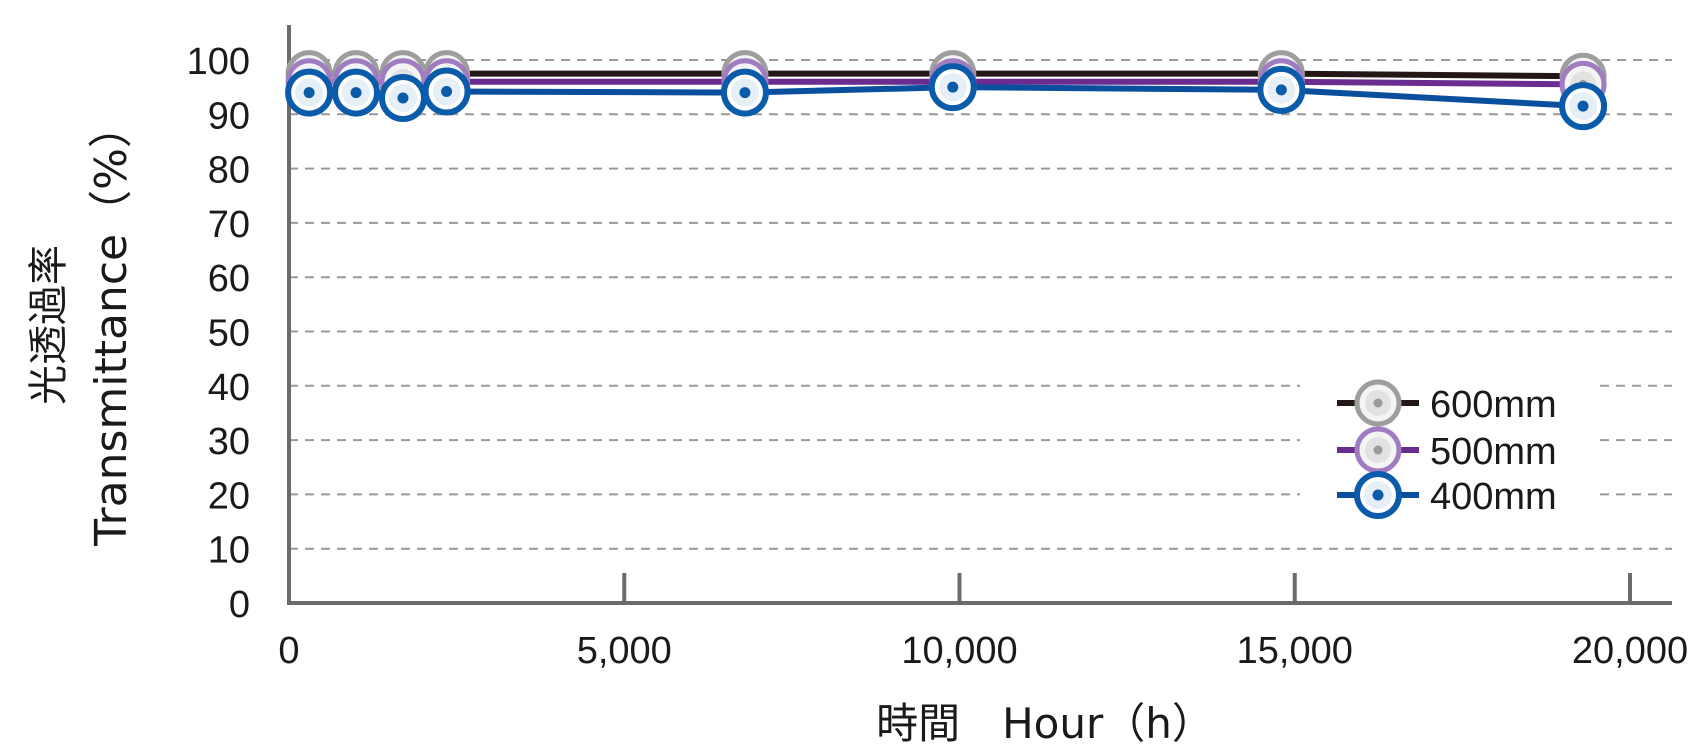  Describe the element at coordinates (229, 551) in the screenshot. I see `y-tick-label: 10` at that location.